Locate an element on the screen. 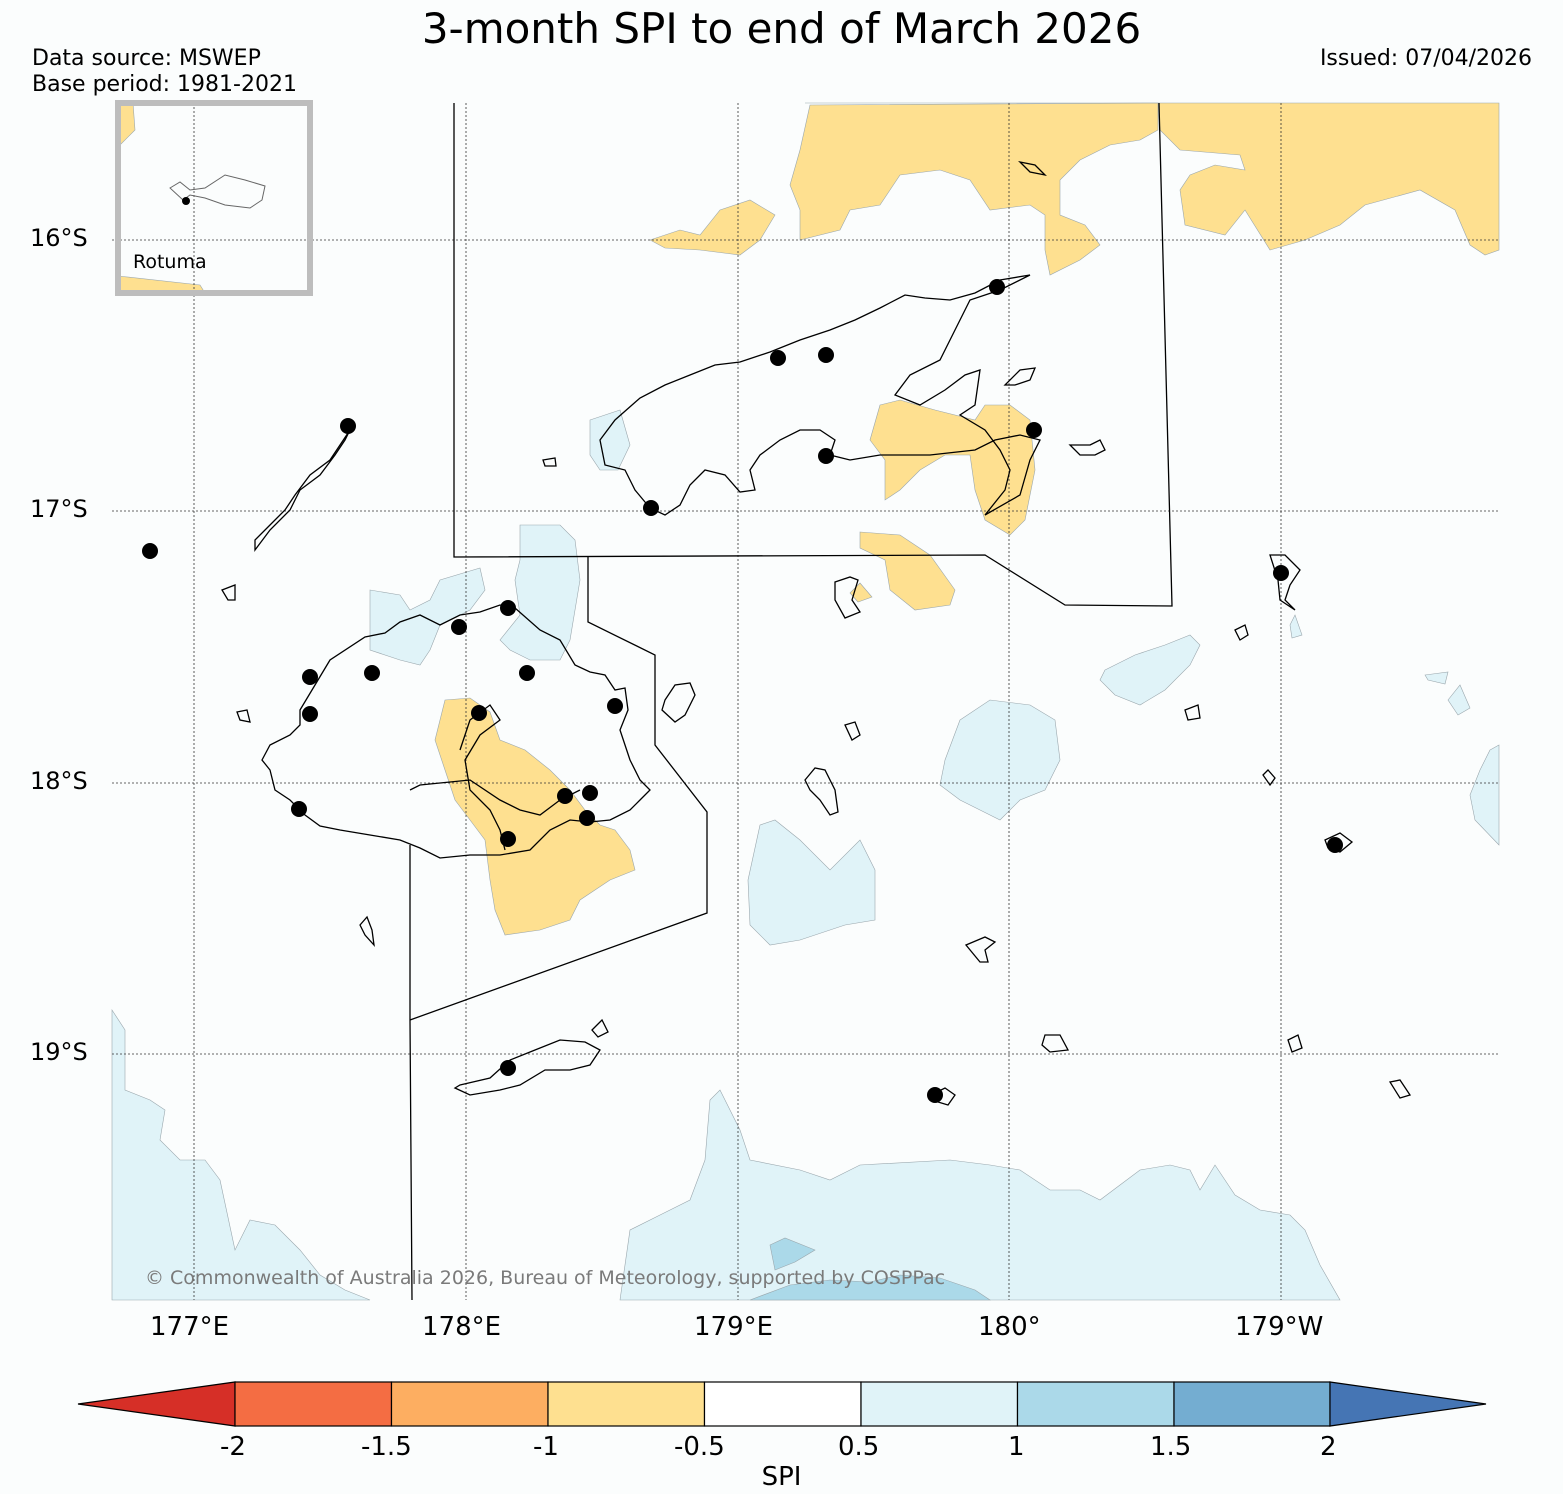 The height and width of the screenshot is (1494, 1563). taveuni-coast is located at coordinates (1087, 447).